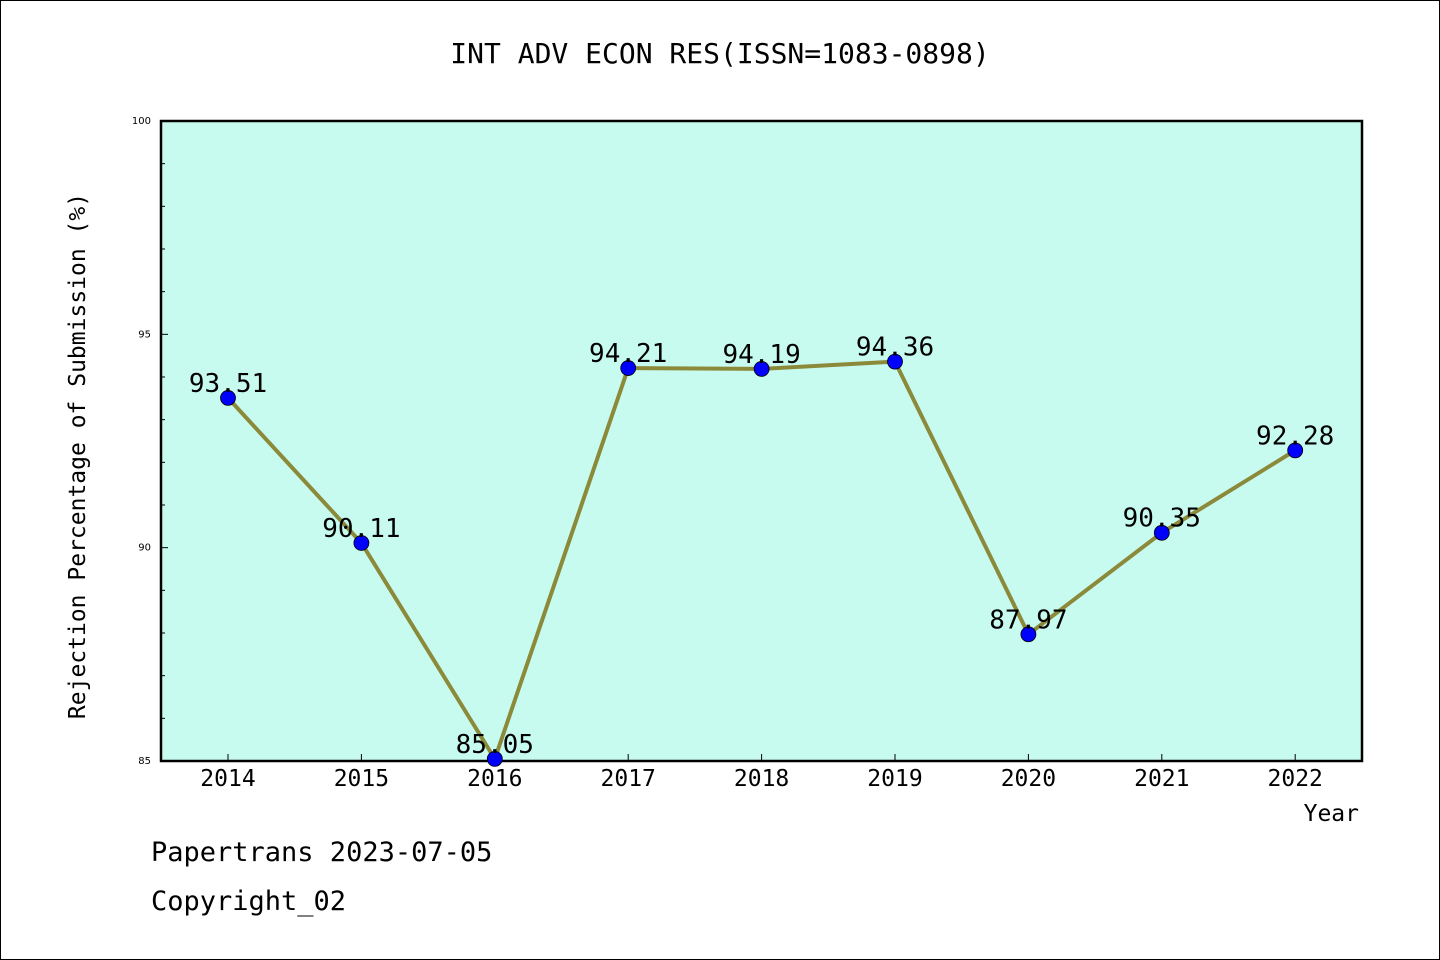  I want to click on y-axis-label: Rejection Percentage of Submission (%), so click(78, 456).